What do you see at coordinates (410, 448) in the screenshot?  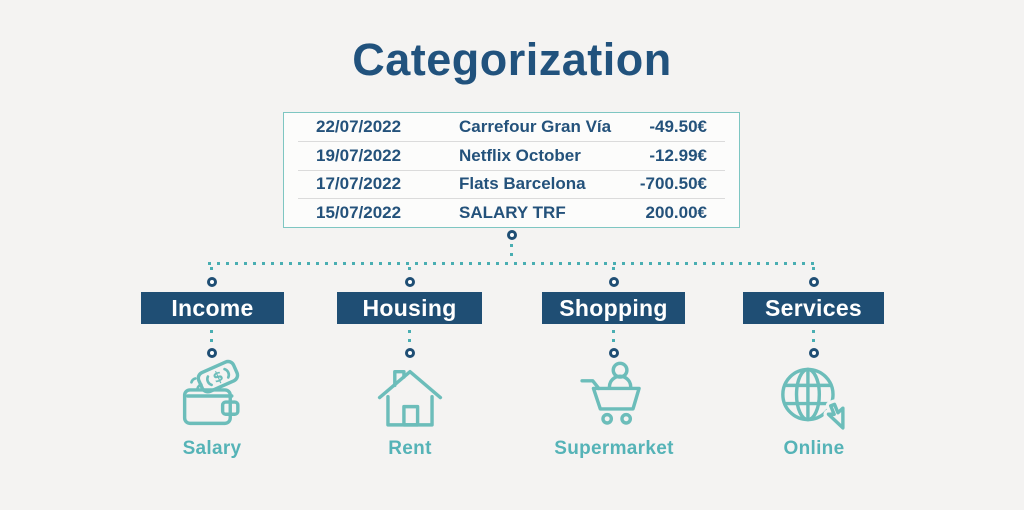 I see `figure-label: Rent` at bounding box center [410, 448].